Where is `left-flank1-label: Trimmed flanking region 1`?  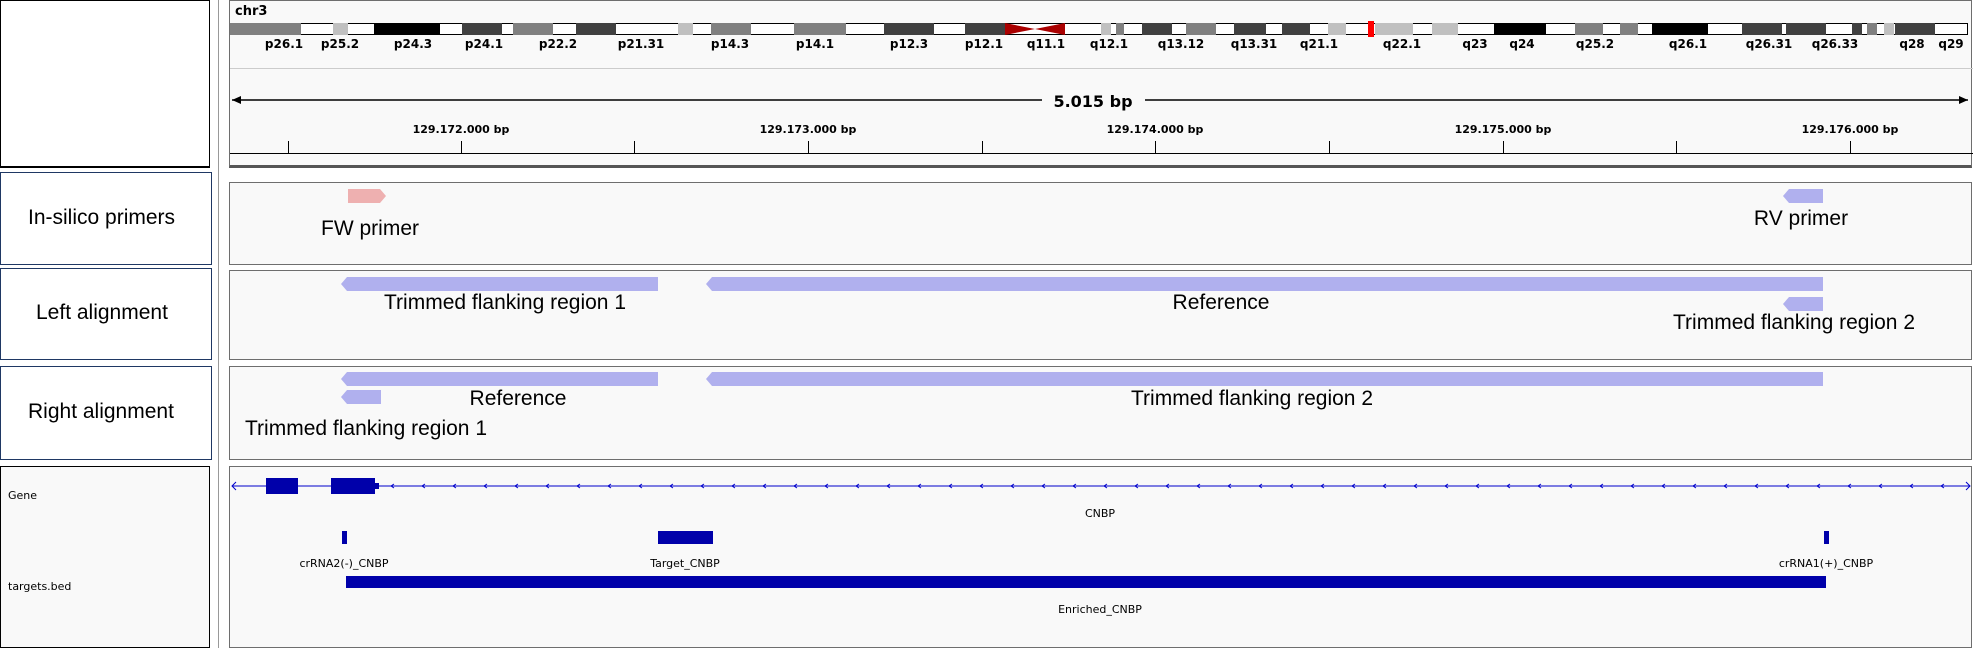 left-flank1-label: Trimmed flanking region 1 is located at coordinates (505, 302).